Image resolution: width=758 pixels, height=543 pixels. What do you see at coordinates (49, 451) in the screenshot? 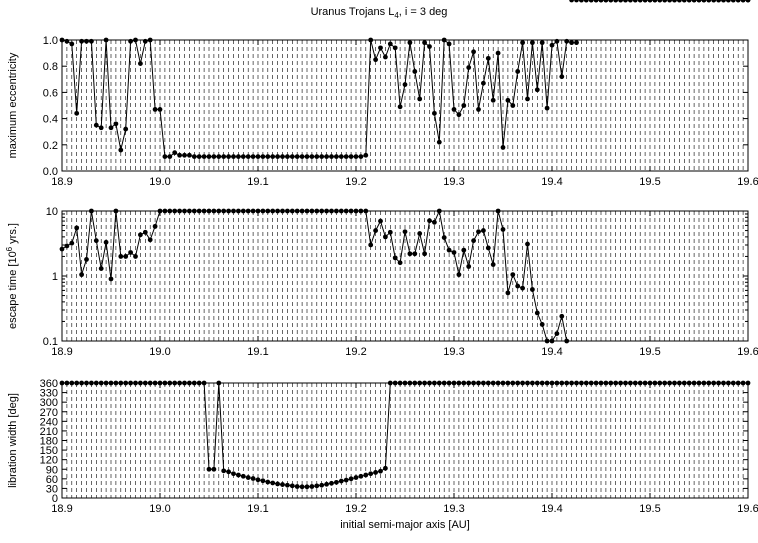
I see `y-tick-label: 150` at bounding box center [49, 451].